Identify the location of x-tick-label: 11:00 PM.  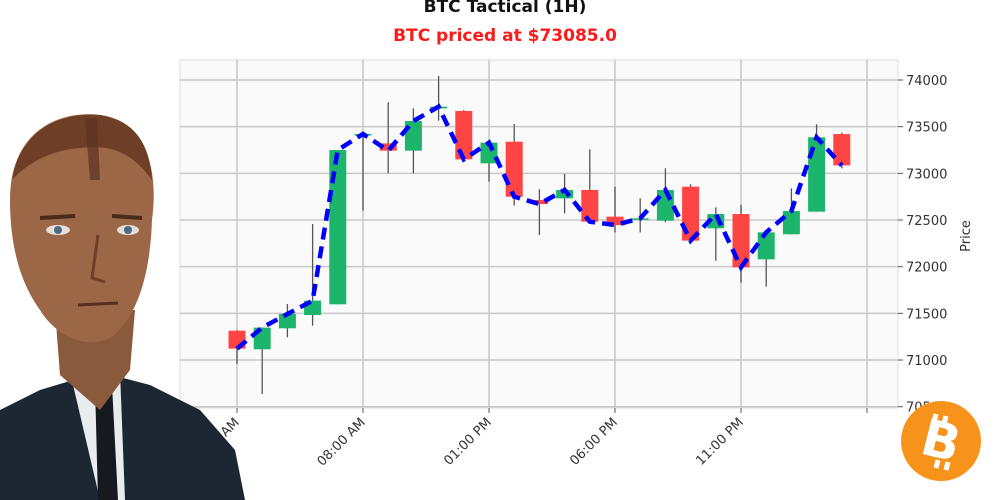
(719, 441).